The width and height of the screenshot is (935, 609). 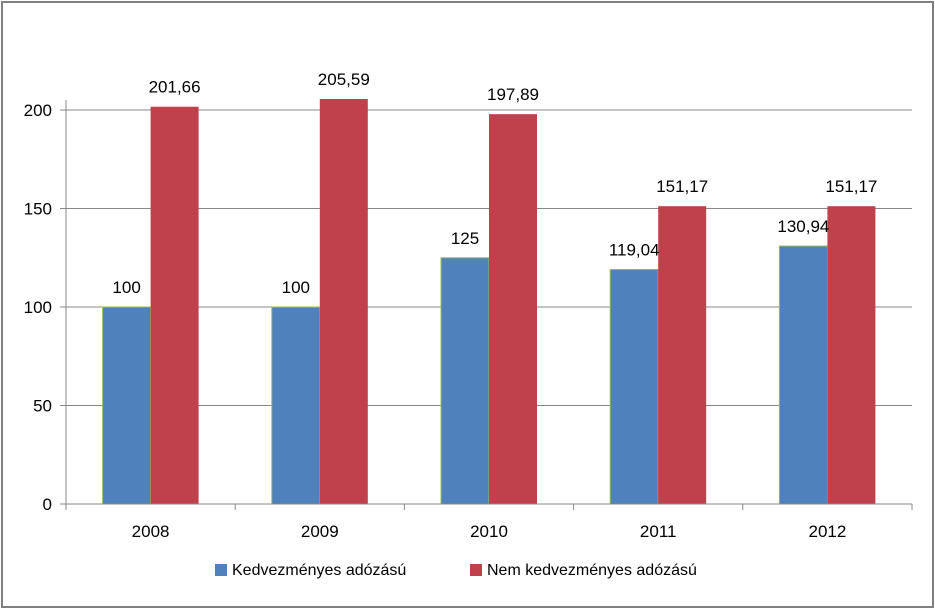 I want to click on x-axis-categories: 2008 2009 2010 2011 2012, so click(x=489, y=531).